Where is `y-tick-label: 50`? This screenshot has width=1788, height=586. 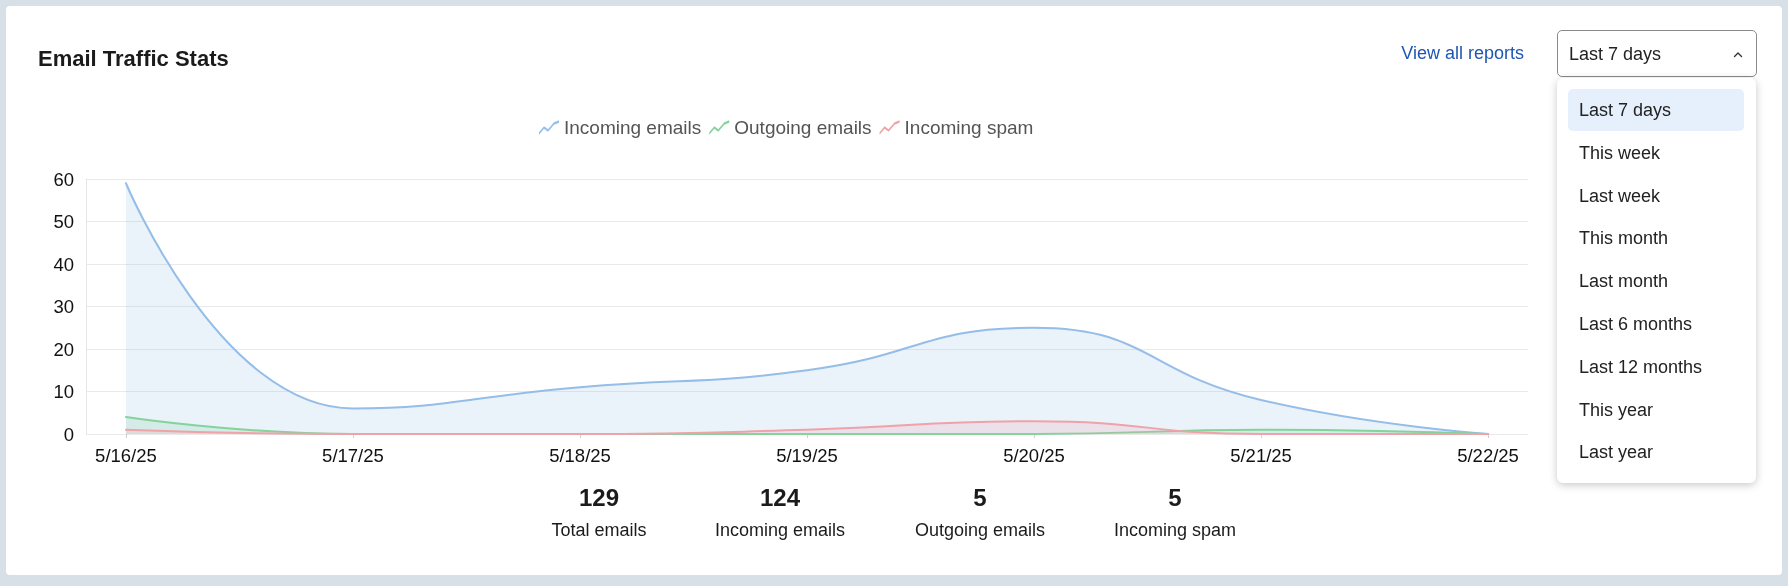
y-tick-label: 50 is located at coordinates (63, 221).